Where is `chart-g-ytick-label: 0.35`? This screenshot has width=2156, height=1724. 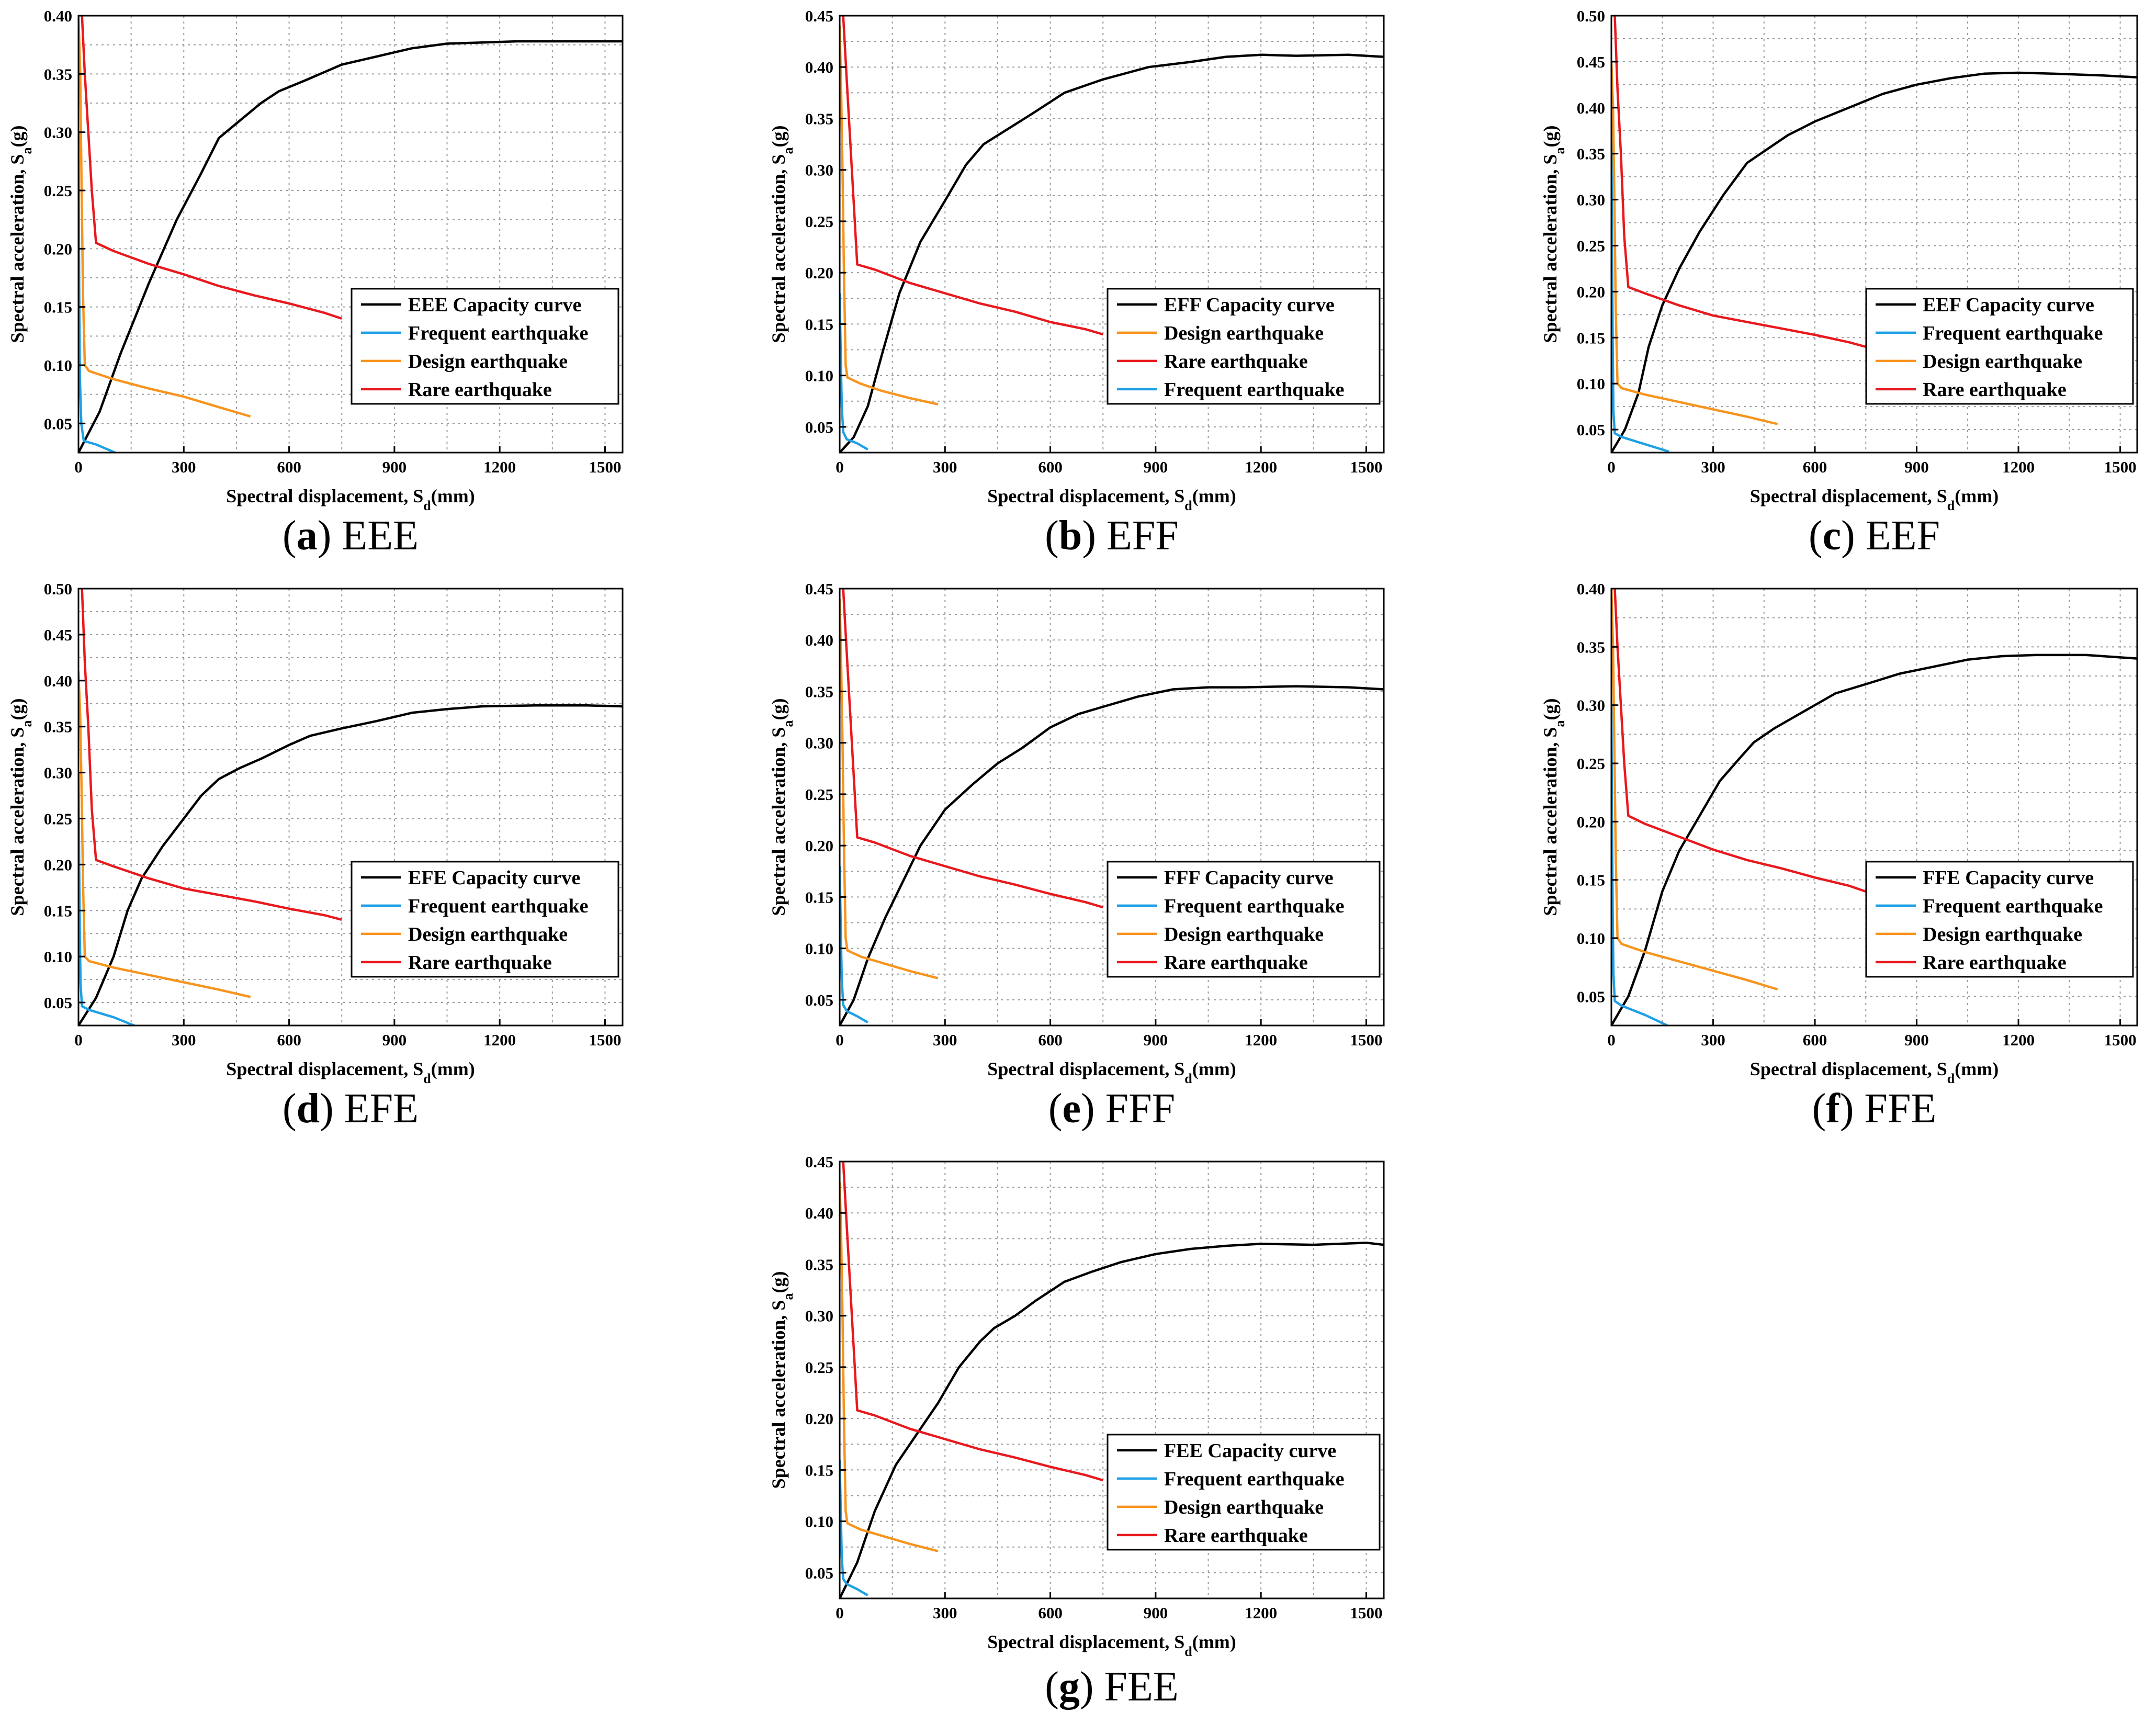 chart-g-ytick-label: 0.35 is located at coordinates (819, 1265).